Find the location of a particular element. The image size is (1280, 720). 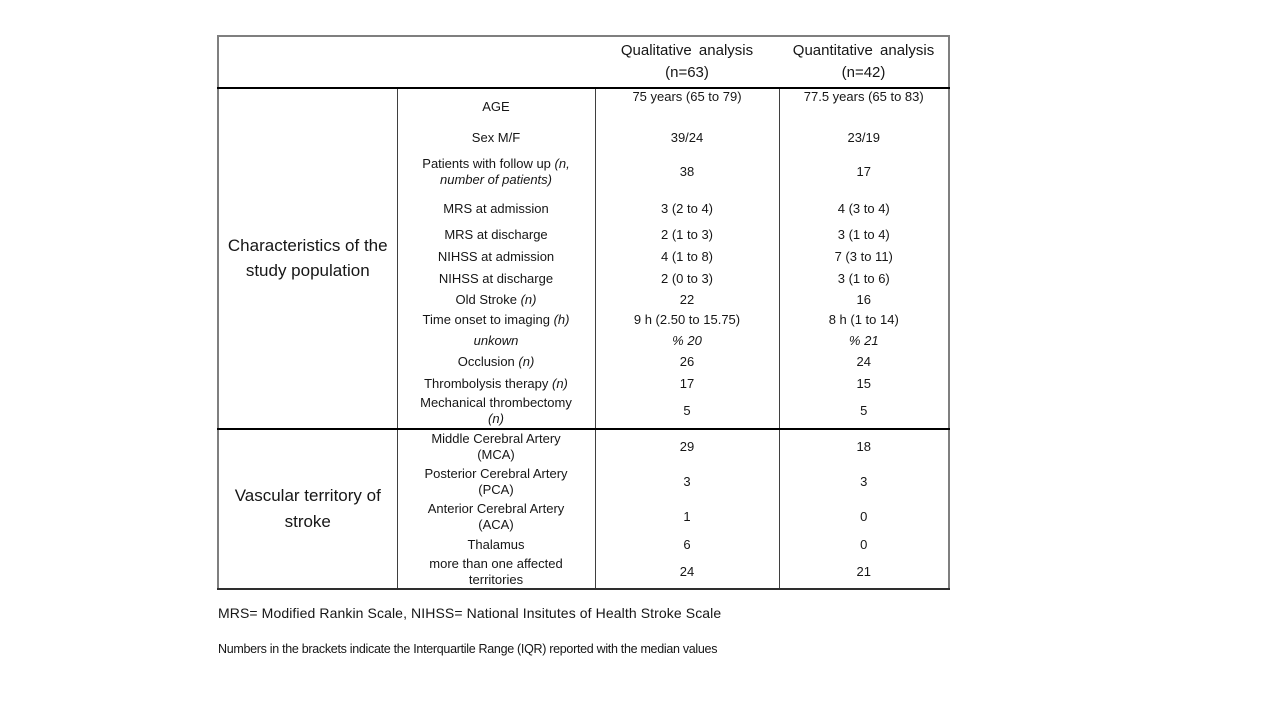

value-quantitative: 21 is located at coordinates (863, 572).